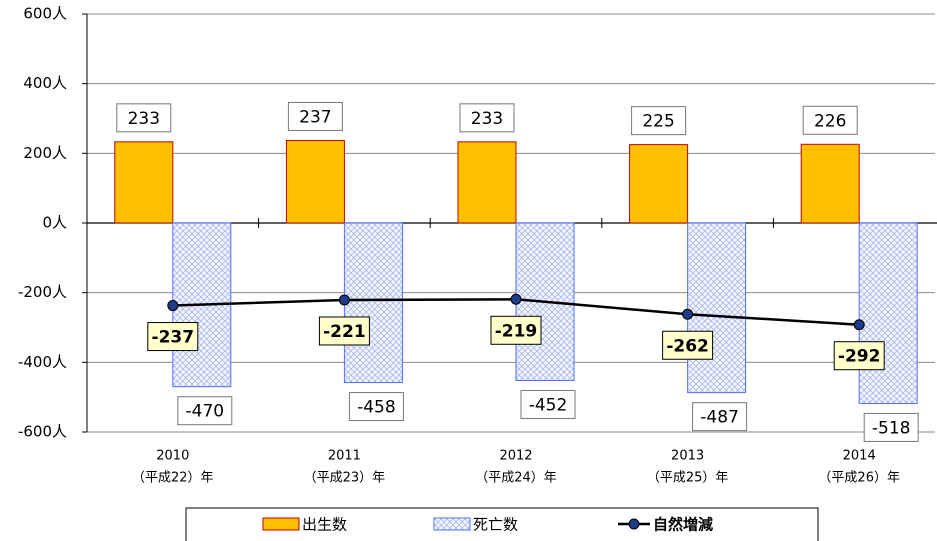 The image size is (937, 541). What do you see at coordinates (324, 525) in the screenshot?
I see `legend-label: 出生数` at bounding box center [324, 525].